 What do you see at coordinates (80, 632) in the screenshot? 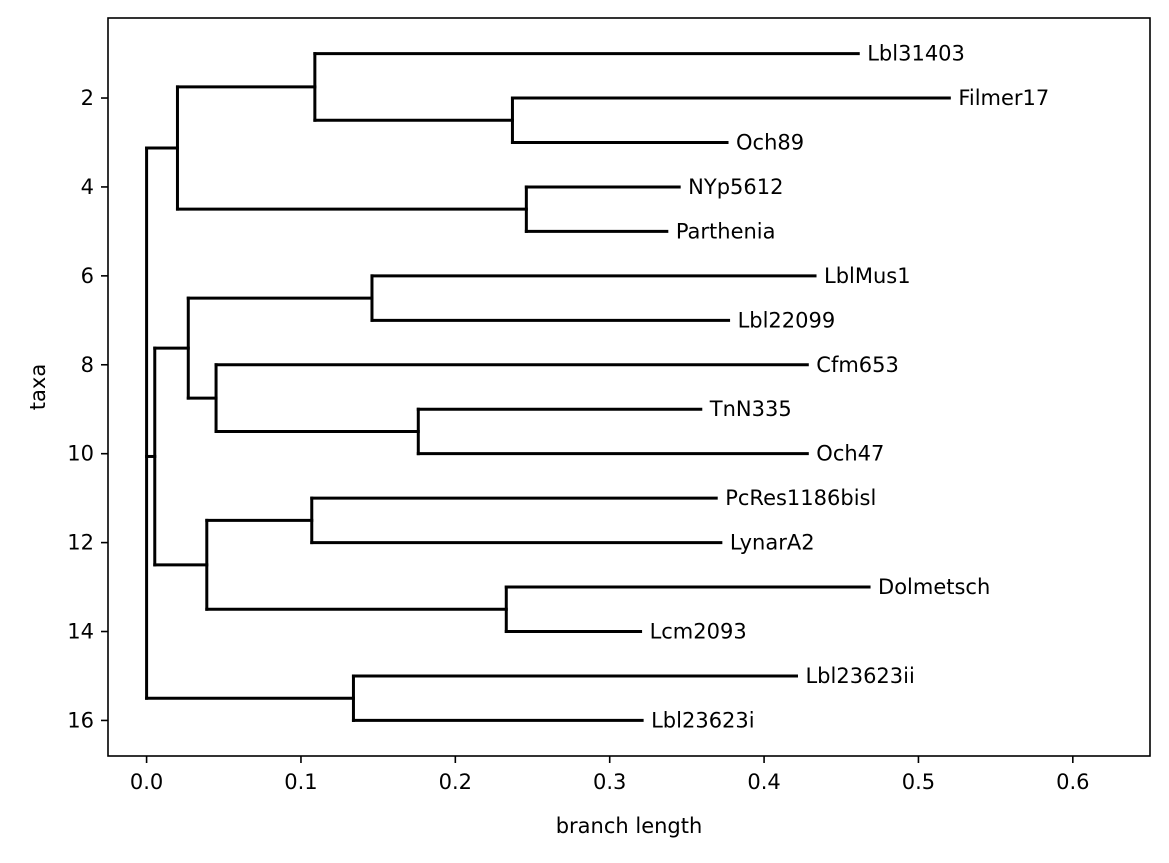
I see `y-tick-label: 14` at bounding box center [80, 632].